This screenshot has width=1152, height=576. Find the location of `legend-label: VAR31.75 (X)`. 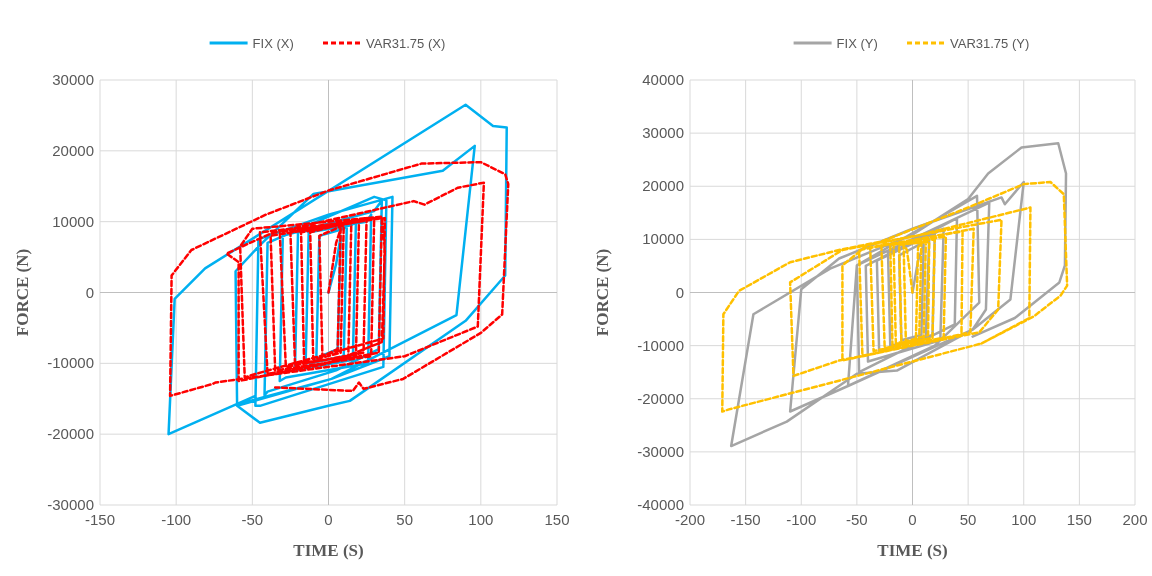

legend-label: VAR31.75 (X) is located at coordinates (406, 43).